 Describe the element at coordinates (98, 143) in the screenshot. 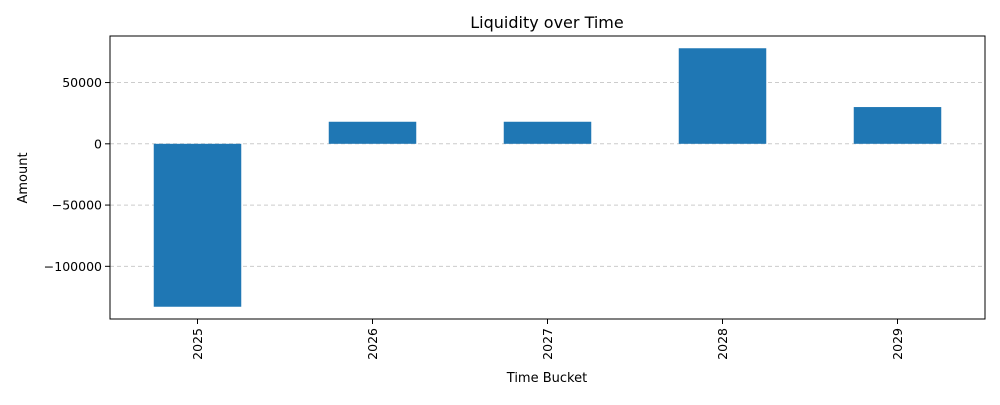

I see `y-tick-label: 0` at that location.